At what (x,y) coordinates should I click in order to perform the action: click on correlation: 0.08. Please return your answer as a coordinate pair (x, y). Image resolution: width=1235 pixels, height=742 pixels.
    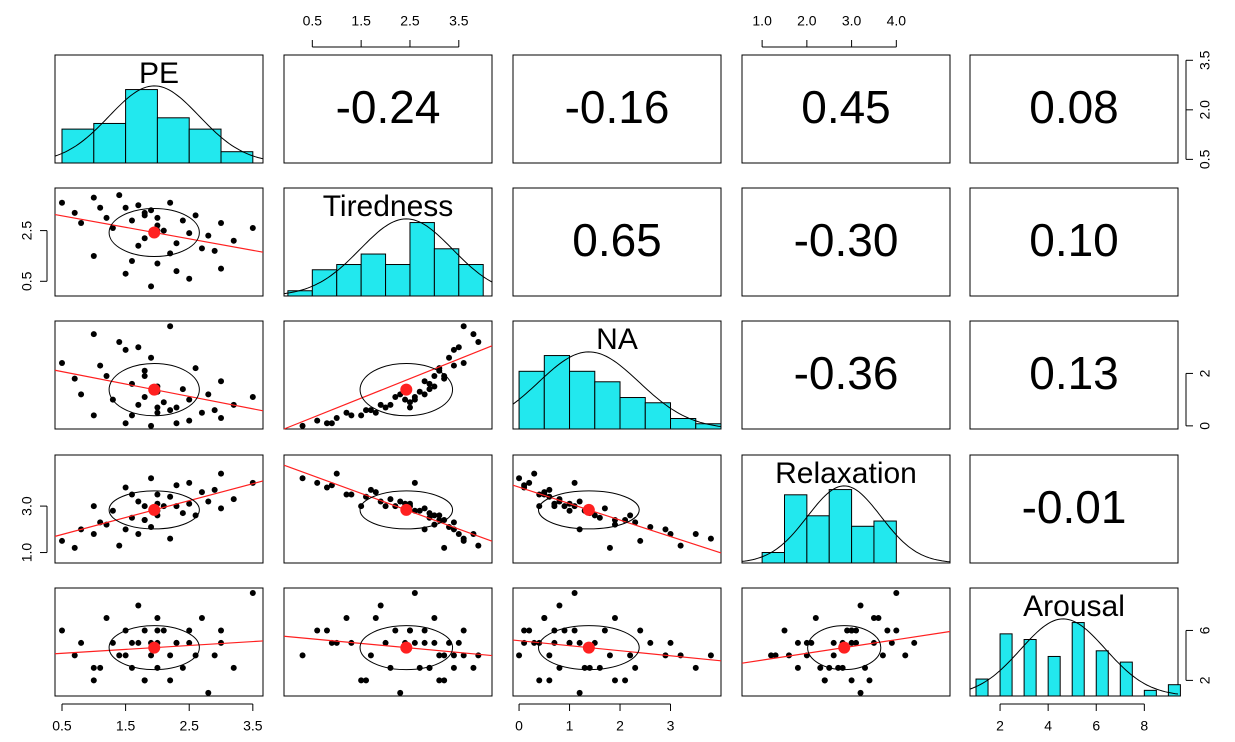
    Looking at the image, I should click on (1074, 107).